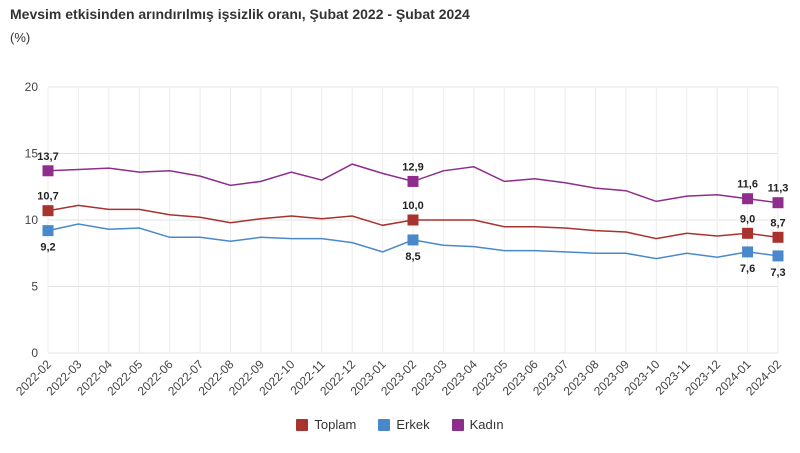 This screenshot has width=800, height=453. I want to click on legend-label: Toplam, so click(335, 424).